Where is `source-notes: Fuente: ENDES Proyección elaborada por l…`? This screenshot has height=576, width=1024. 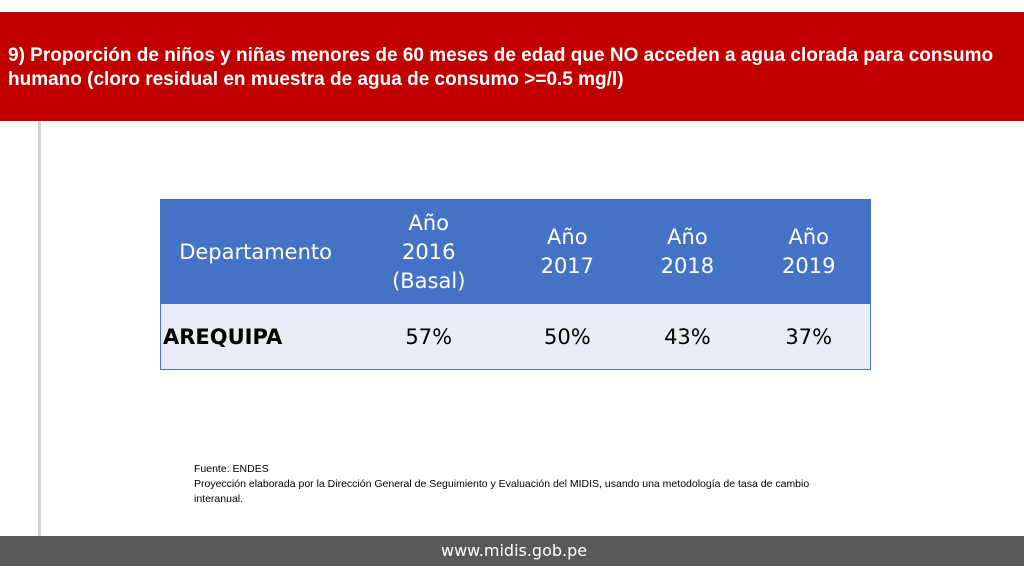 source-notes: Fuente: ENDES Proyección elaborada por l… is located at coordinates (519, 484).